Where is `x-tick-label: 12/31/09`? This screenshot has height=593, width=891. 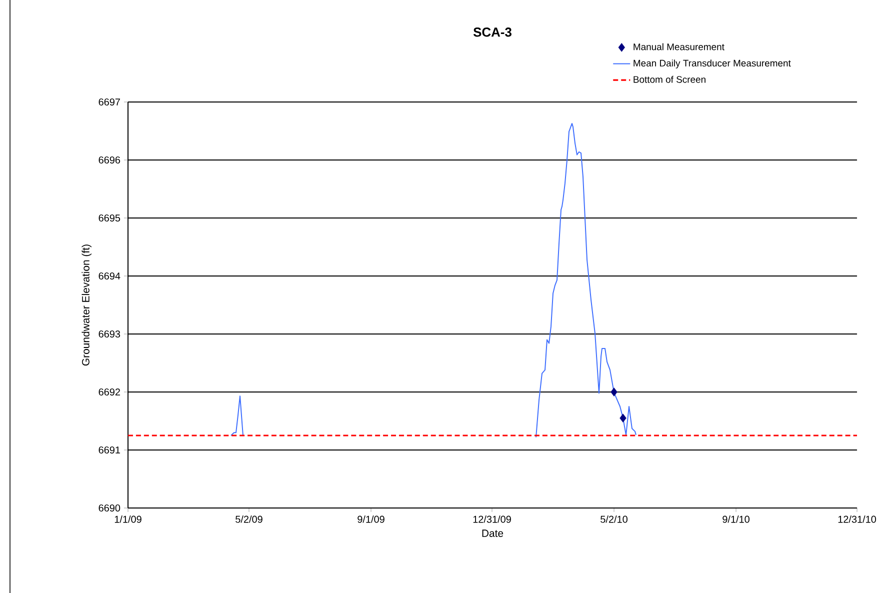 x-tick-label: 12/31/09 is located at coordinates (492, 519).